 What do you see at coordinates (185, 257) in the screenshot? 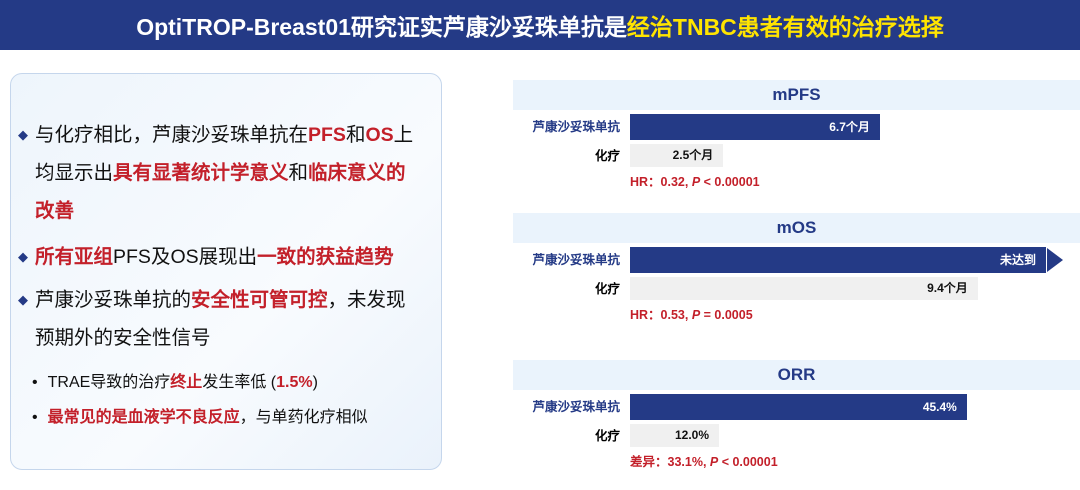
I see `text: PFS及OS展现出` at bounding box center [185, 257].